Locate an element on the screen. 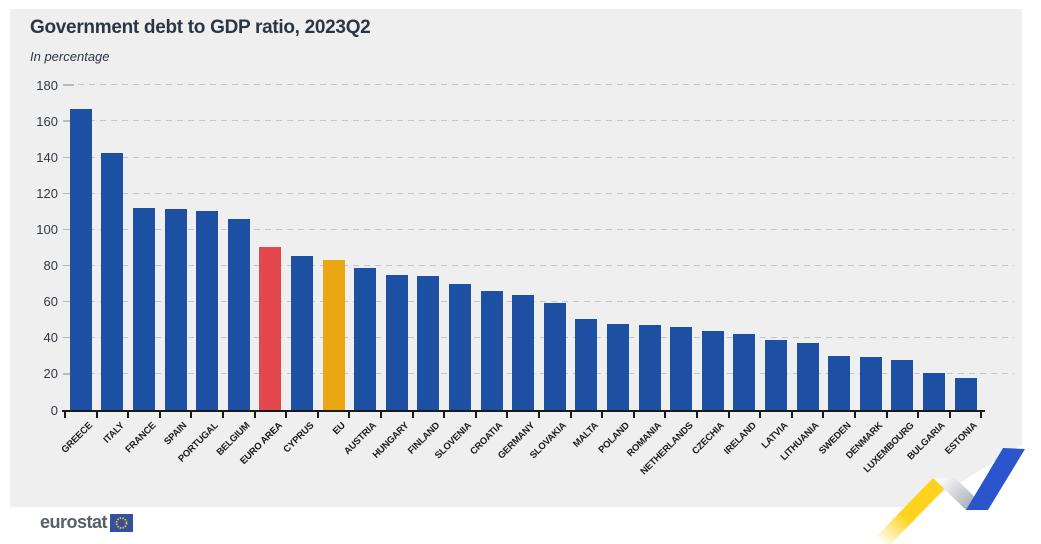 The image size is (1041, 544). y-axis-label-0: 0 is located at coordinates (54, 410).